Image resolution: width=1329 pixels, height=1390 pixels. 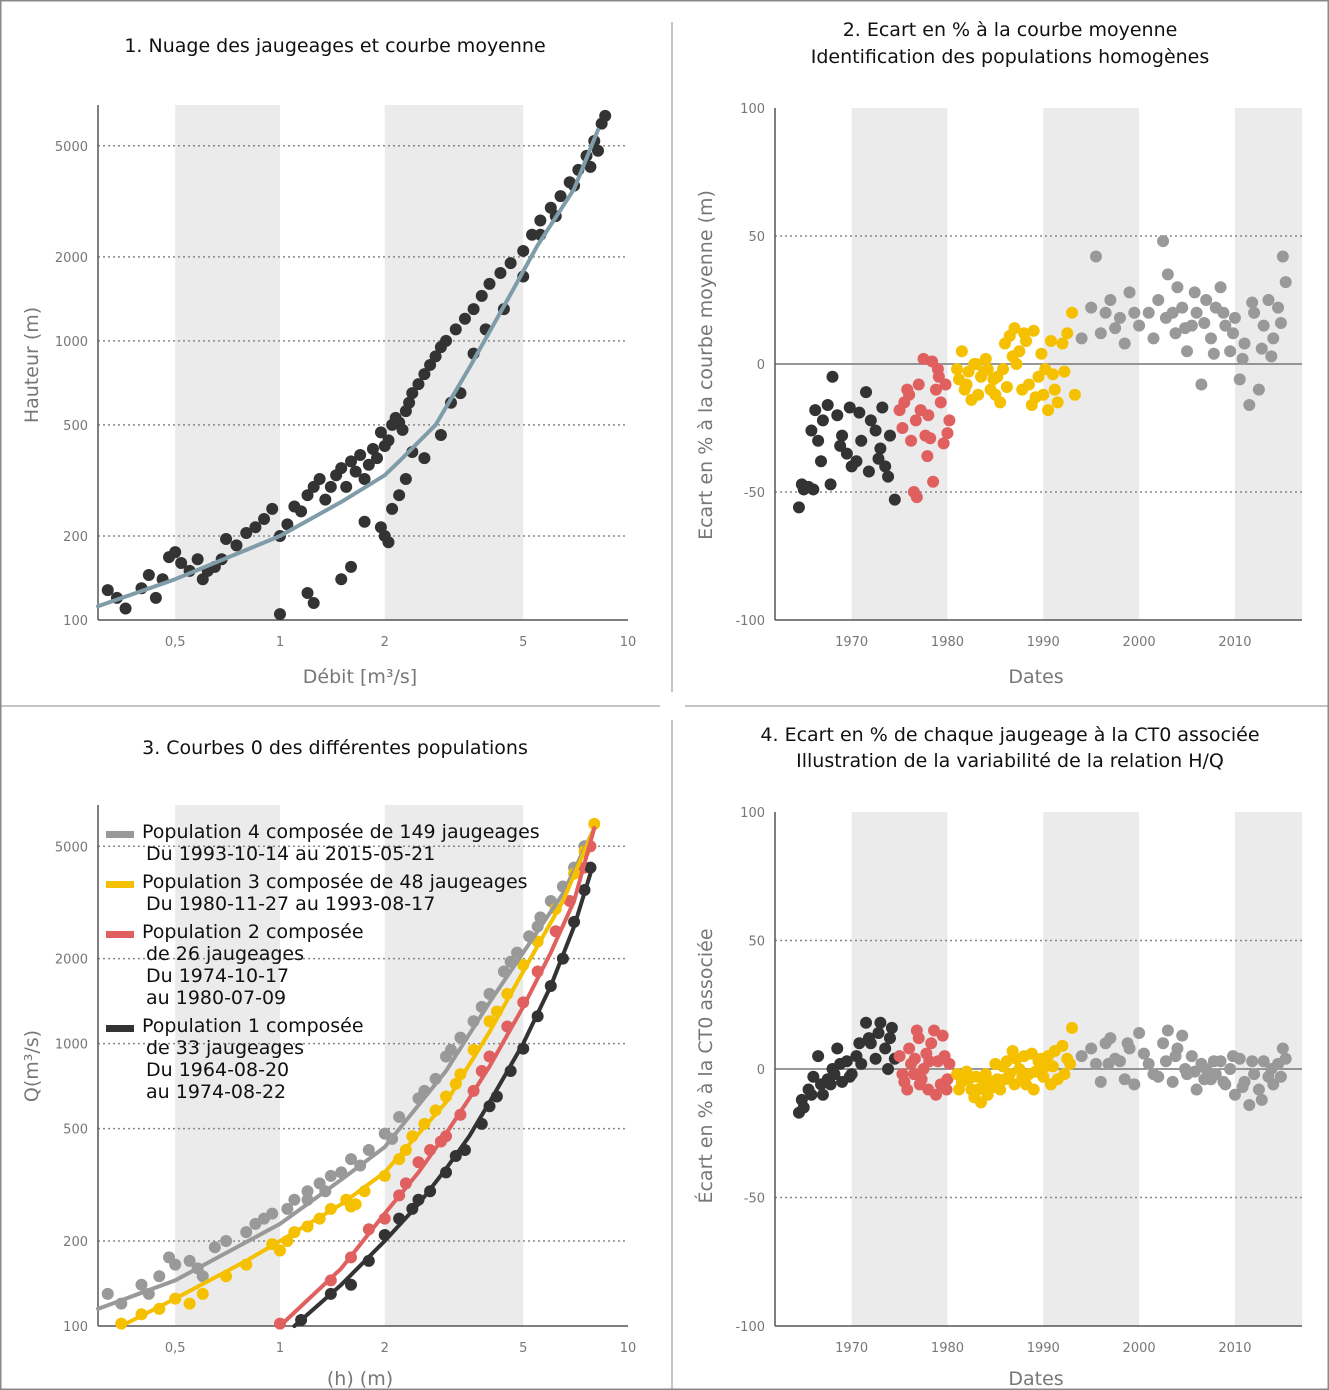 What do you see at coordinates (253, 932) in the screenshot?
I see `panel-3-legend-text: Population 2 composée` at bounding box center [253, 932].